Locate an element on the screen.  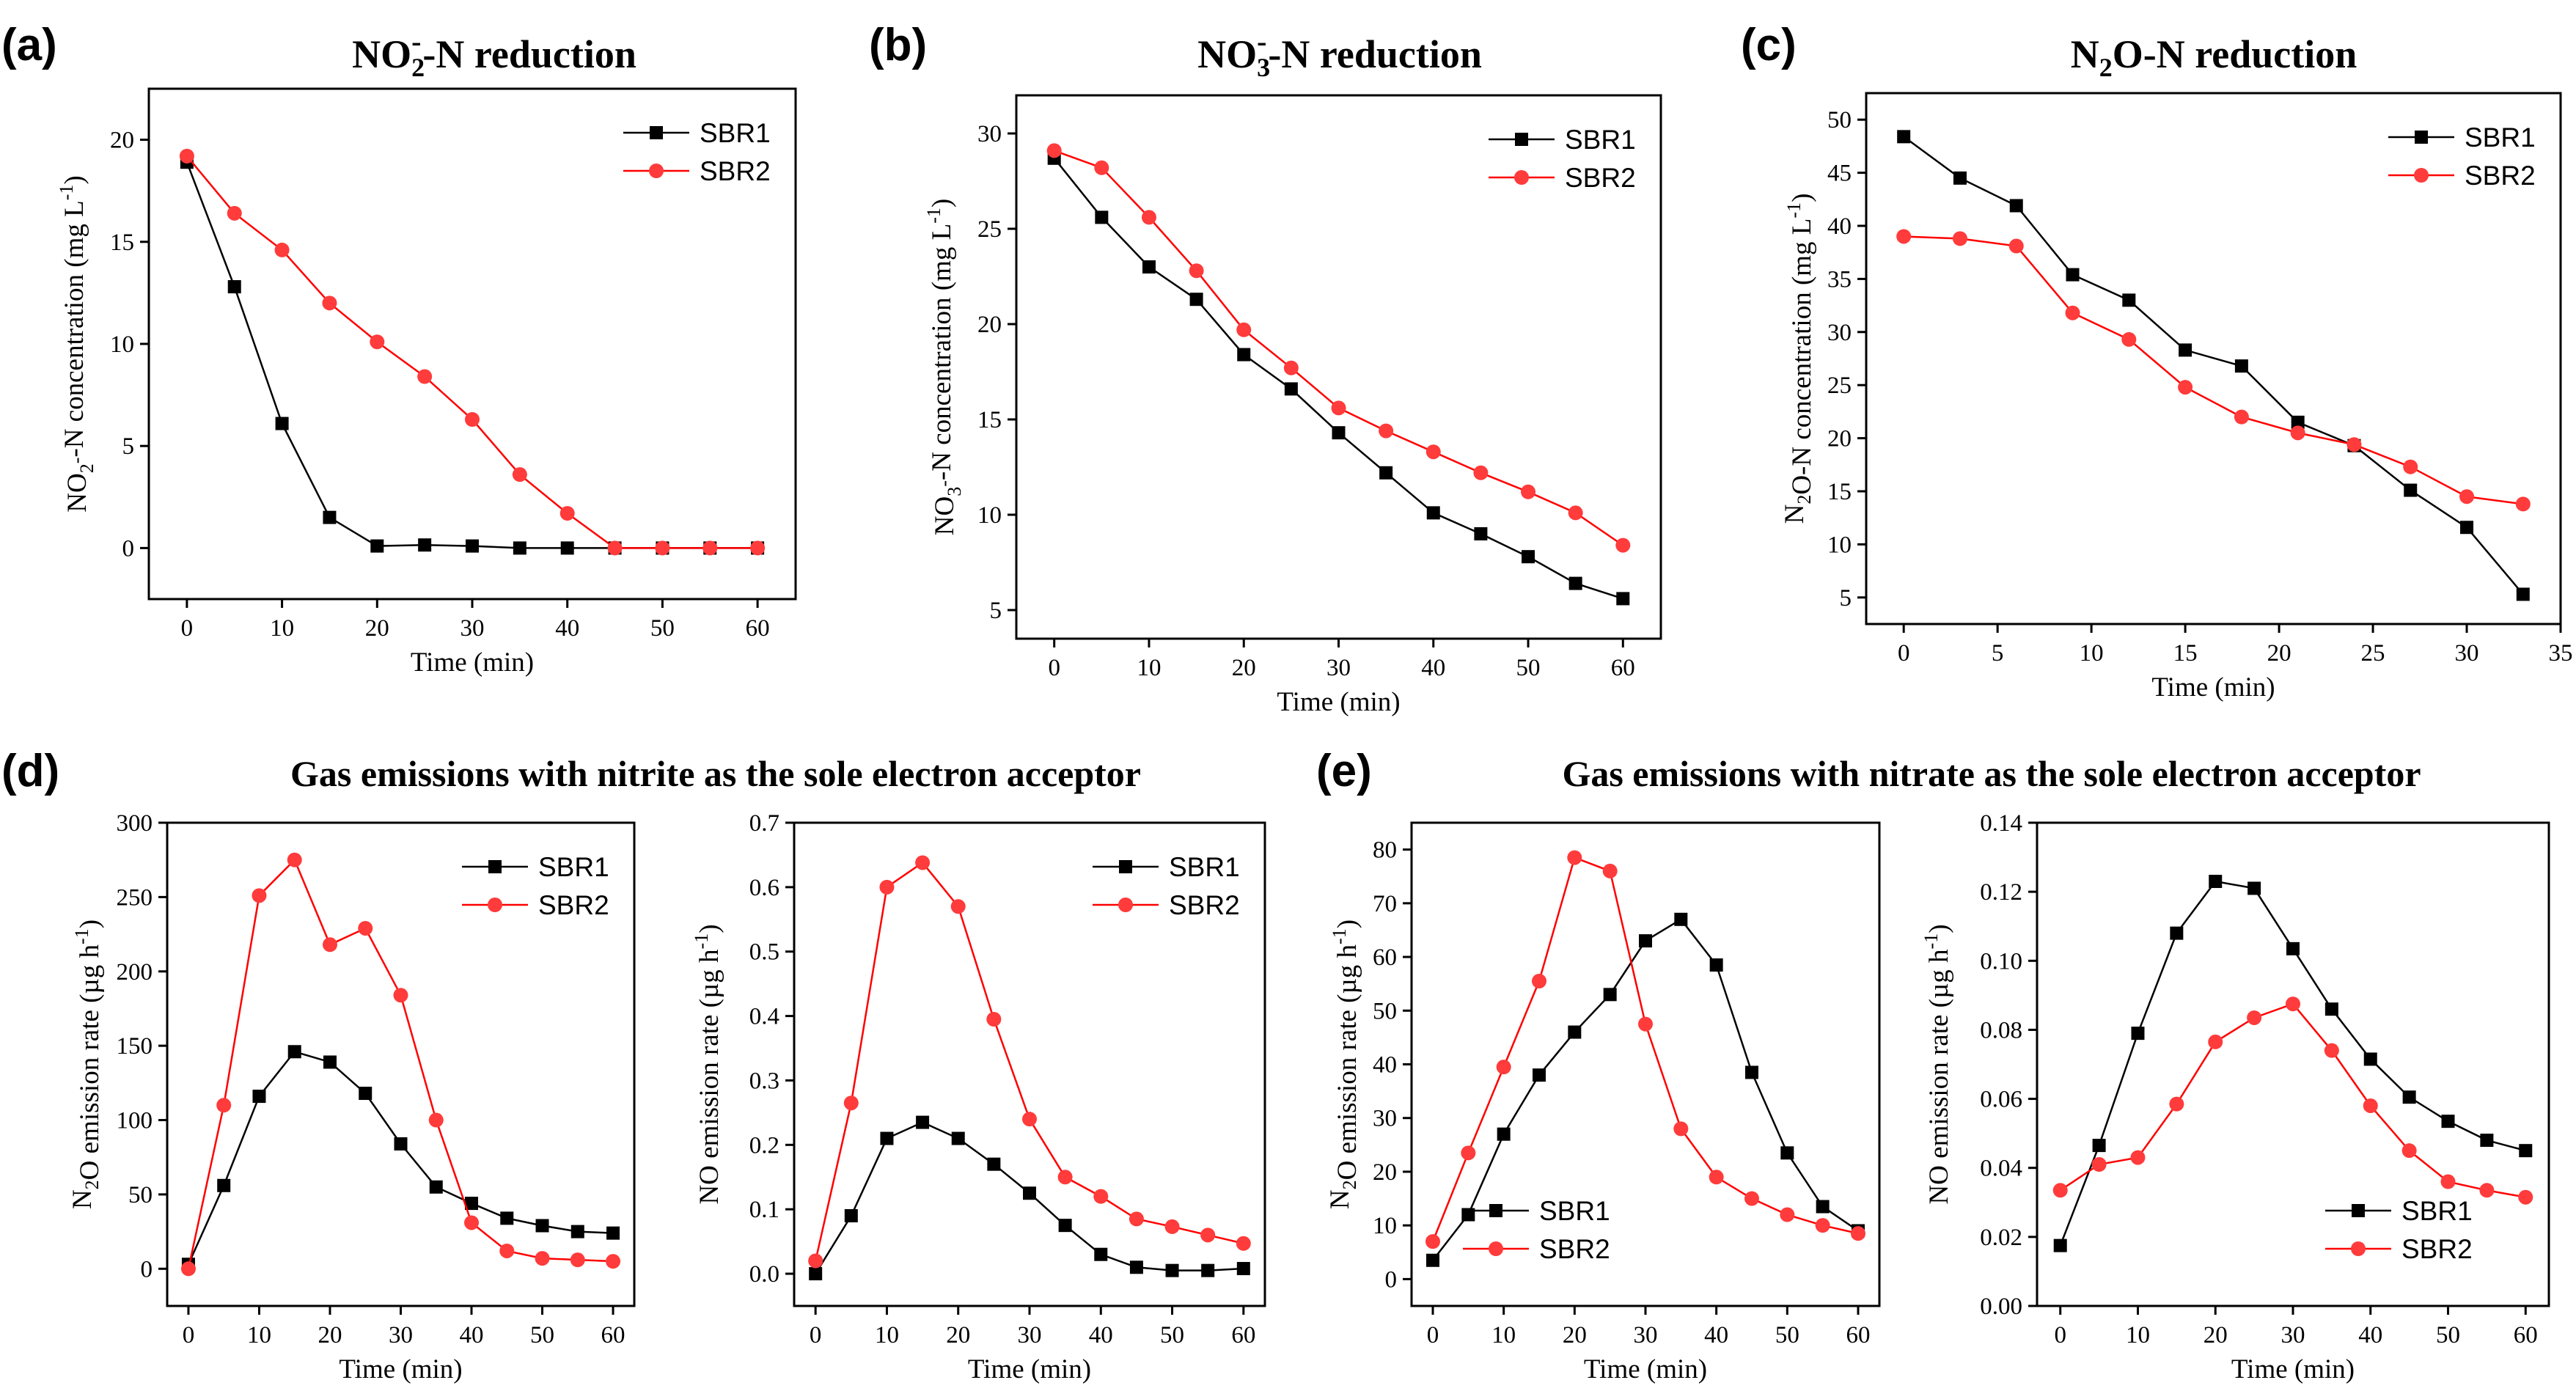
y-axis-label: NO emission rate (µg h-1) is located at coordinates (1937, 1064).